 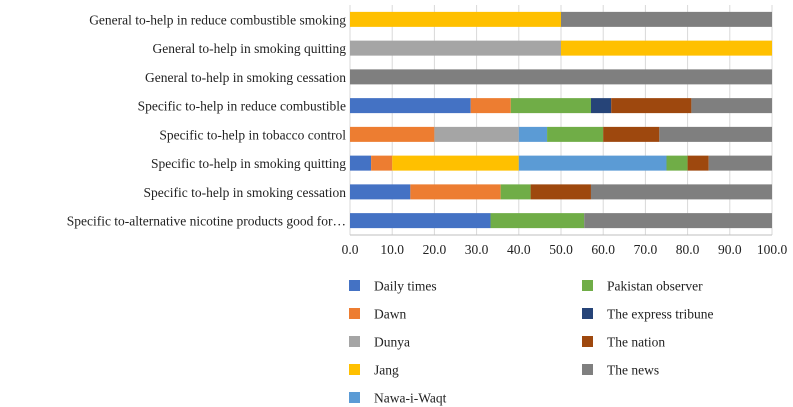 I want to click on category-label: General to-help in smoking cessation, so click(x=245, y=77).